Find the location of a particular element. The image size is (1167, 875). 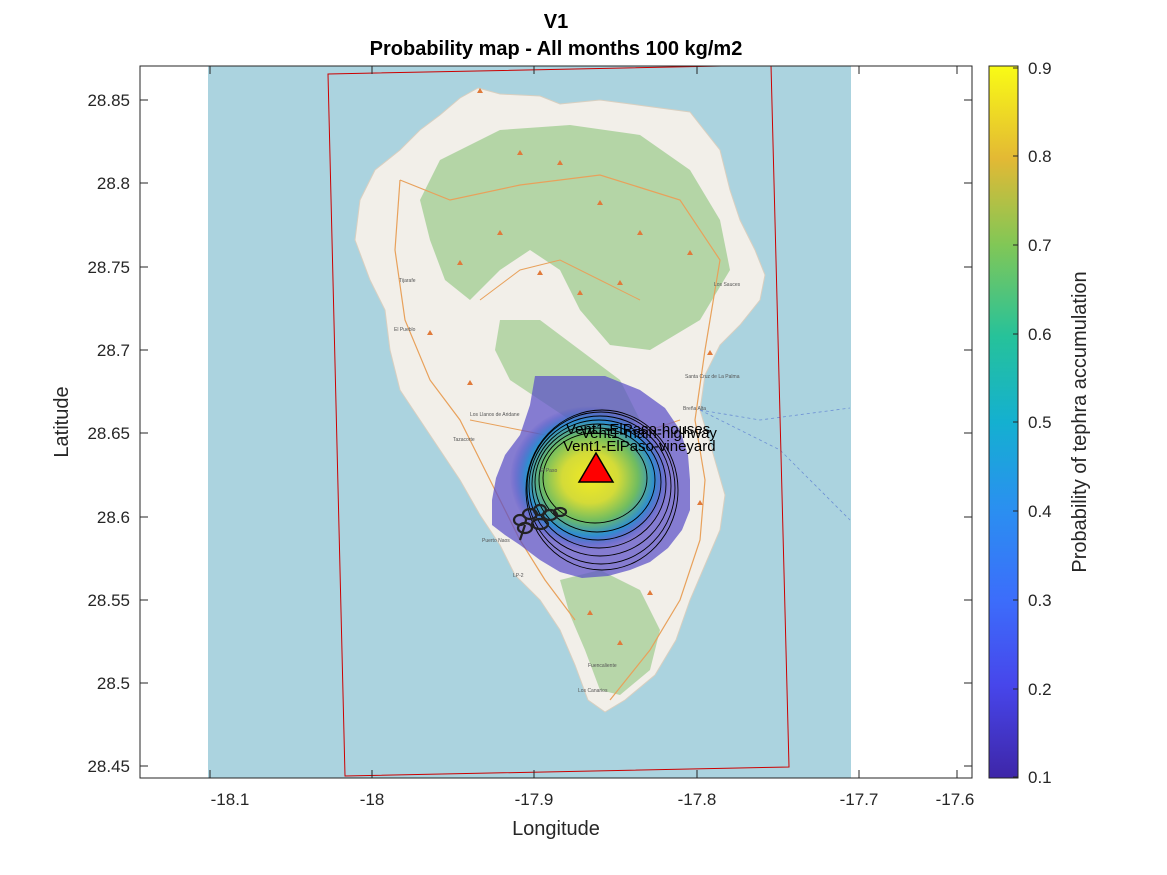

figure-title: V1 is located at coordinates (556, 22).